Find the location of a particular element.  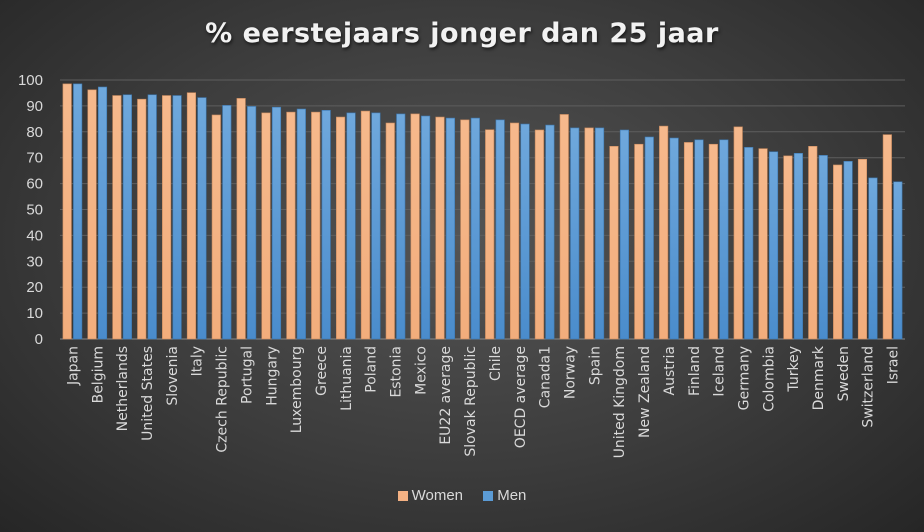

bar-men: Denmark — Men: 70.9 is located at coordinates (823, 247).